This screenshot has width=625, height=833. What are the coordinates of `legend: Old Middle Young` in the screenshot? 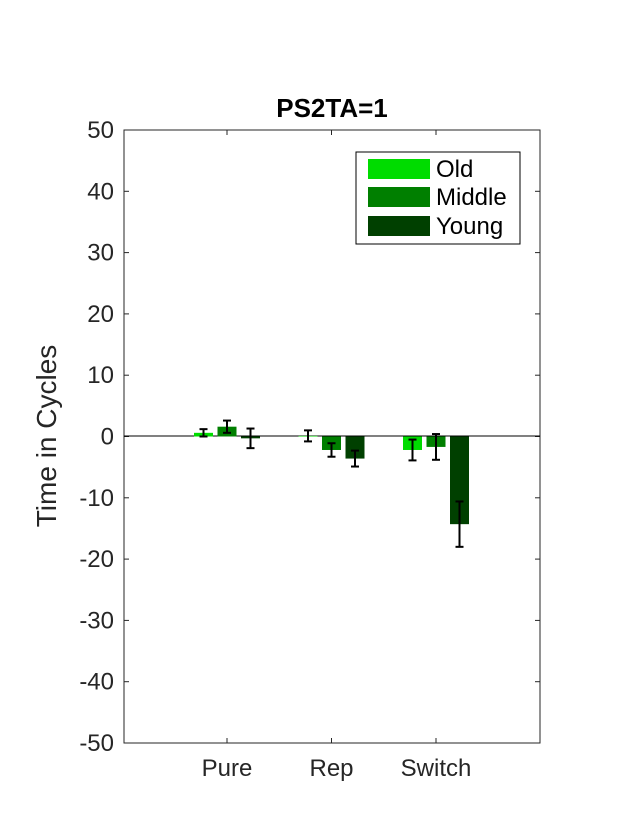 It's located at (438, 198).